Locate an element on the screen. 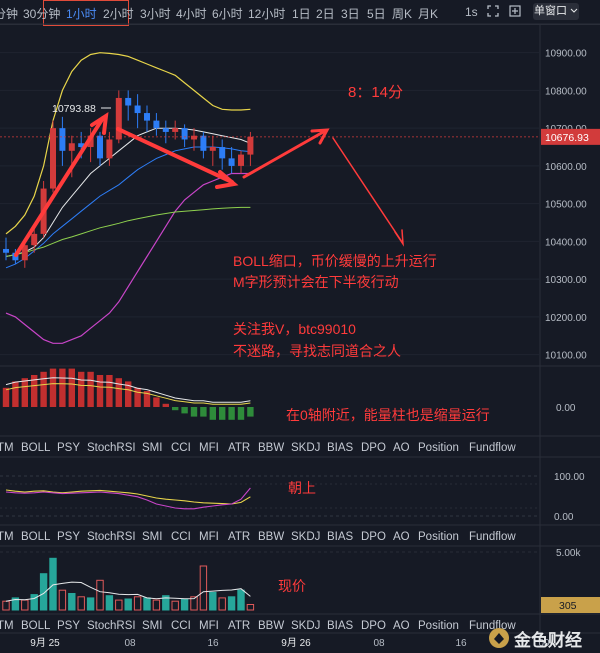  tab-bbw-3: BBW is located at coordinates (271, 626).